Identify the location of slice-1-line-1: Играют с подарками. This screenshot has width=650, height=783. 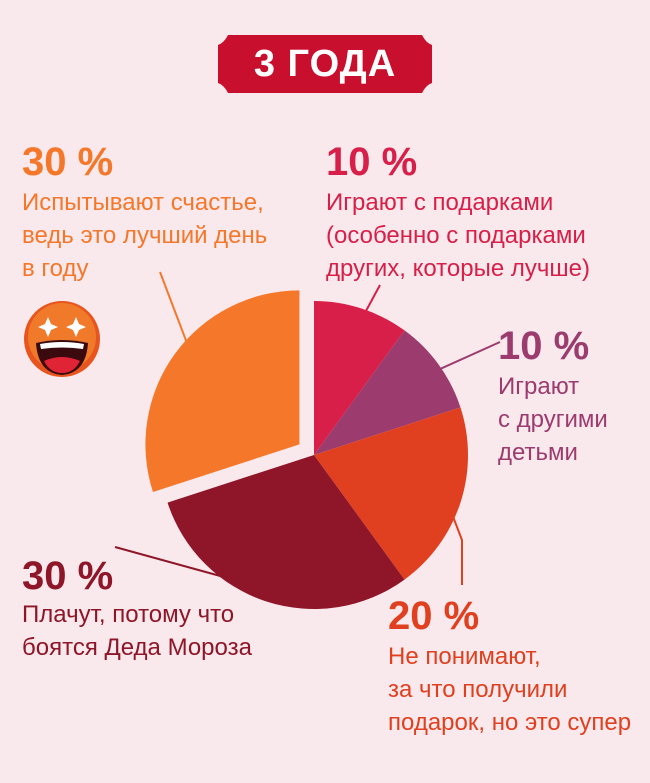
(440, 202).